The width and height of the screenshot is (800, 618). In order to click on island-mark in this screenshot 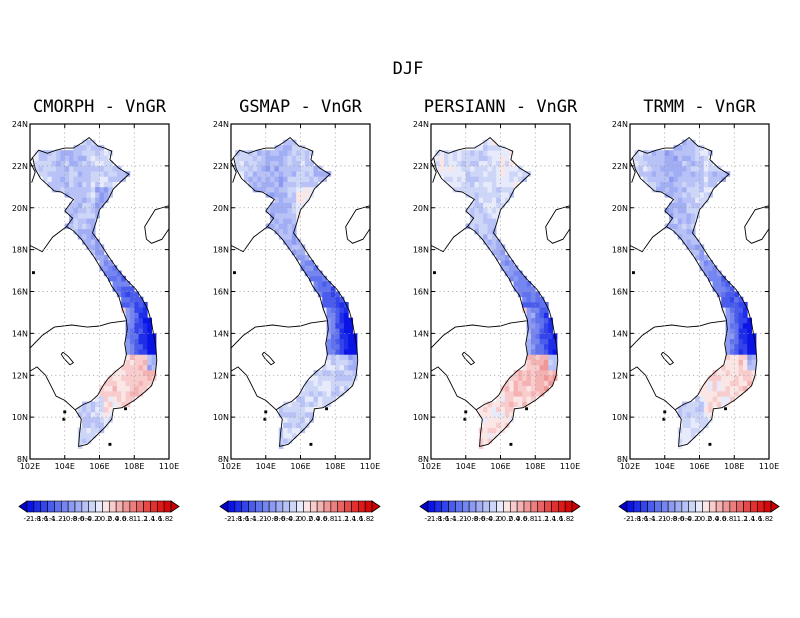, I will do `click(726, 409)`.